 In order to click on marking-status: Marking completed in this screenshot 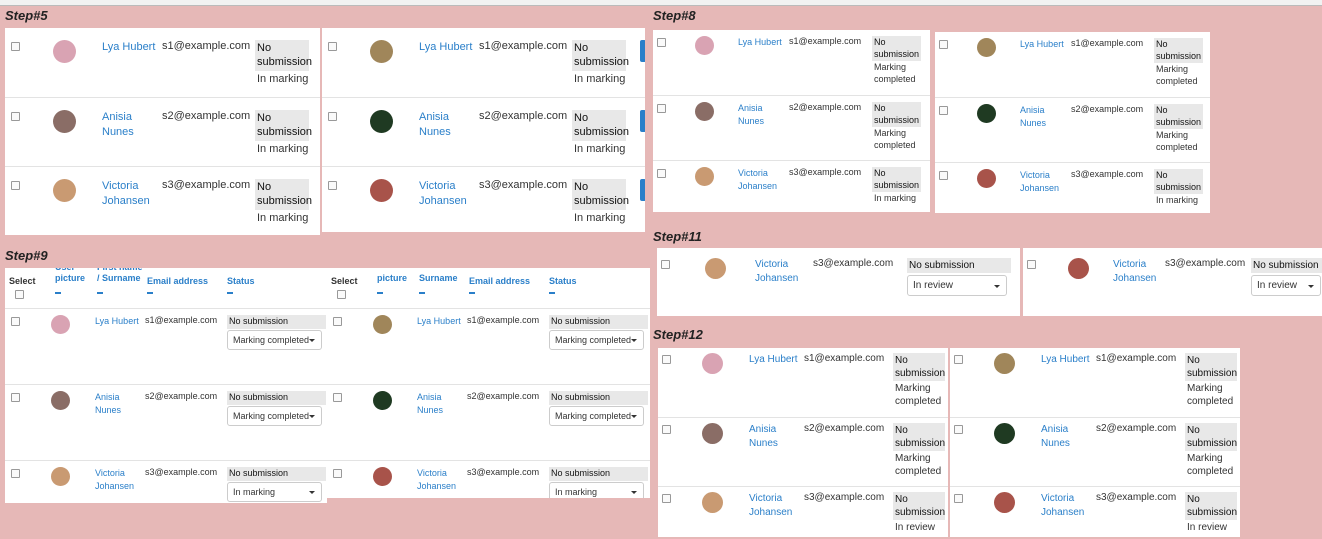, I will do `click(918, 465)`.